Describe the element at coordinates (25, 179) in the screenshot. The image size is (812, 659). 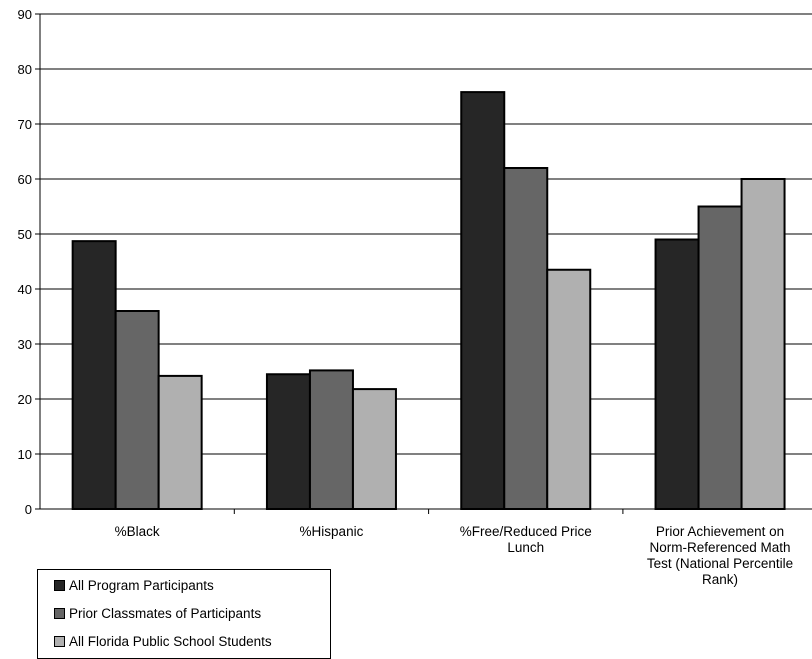
I see `y-tick-label: 60` at that location.